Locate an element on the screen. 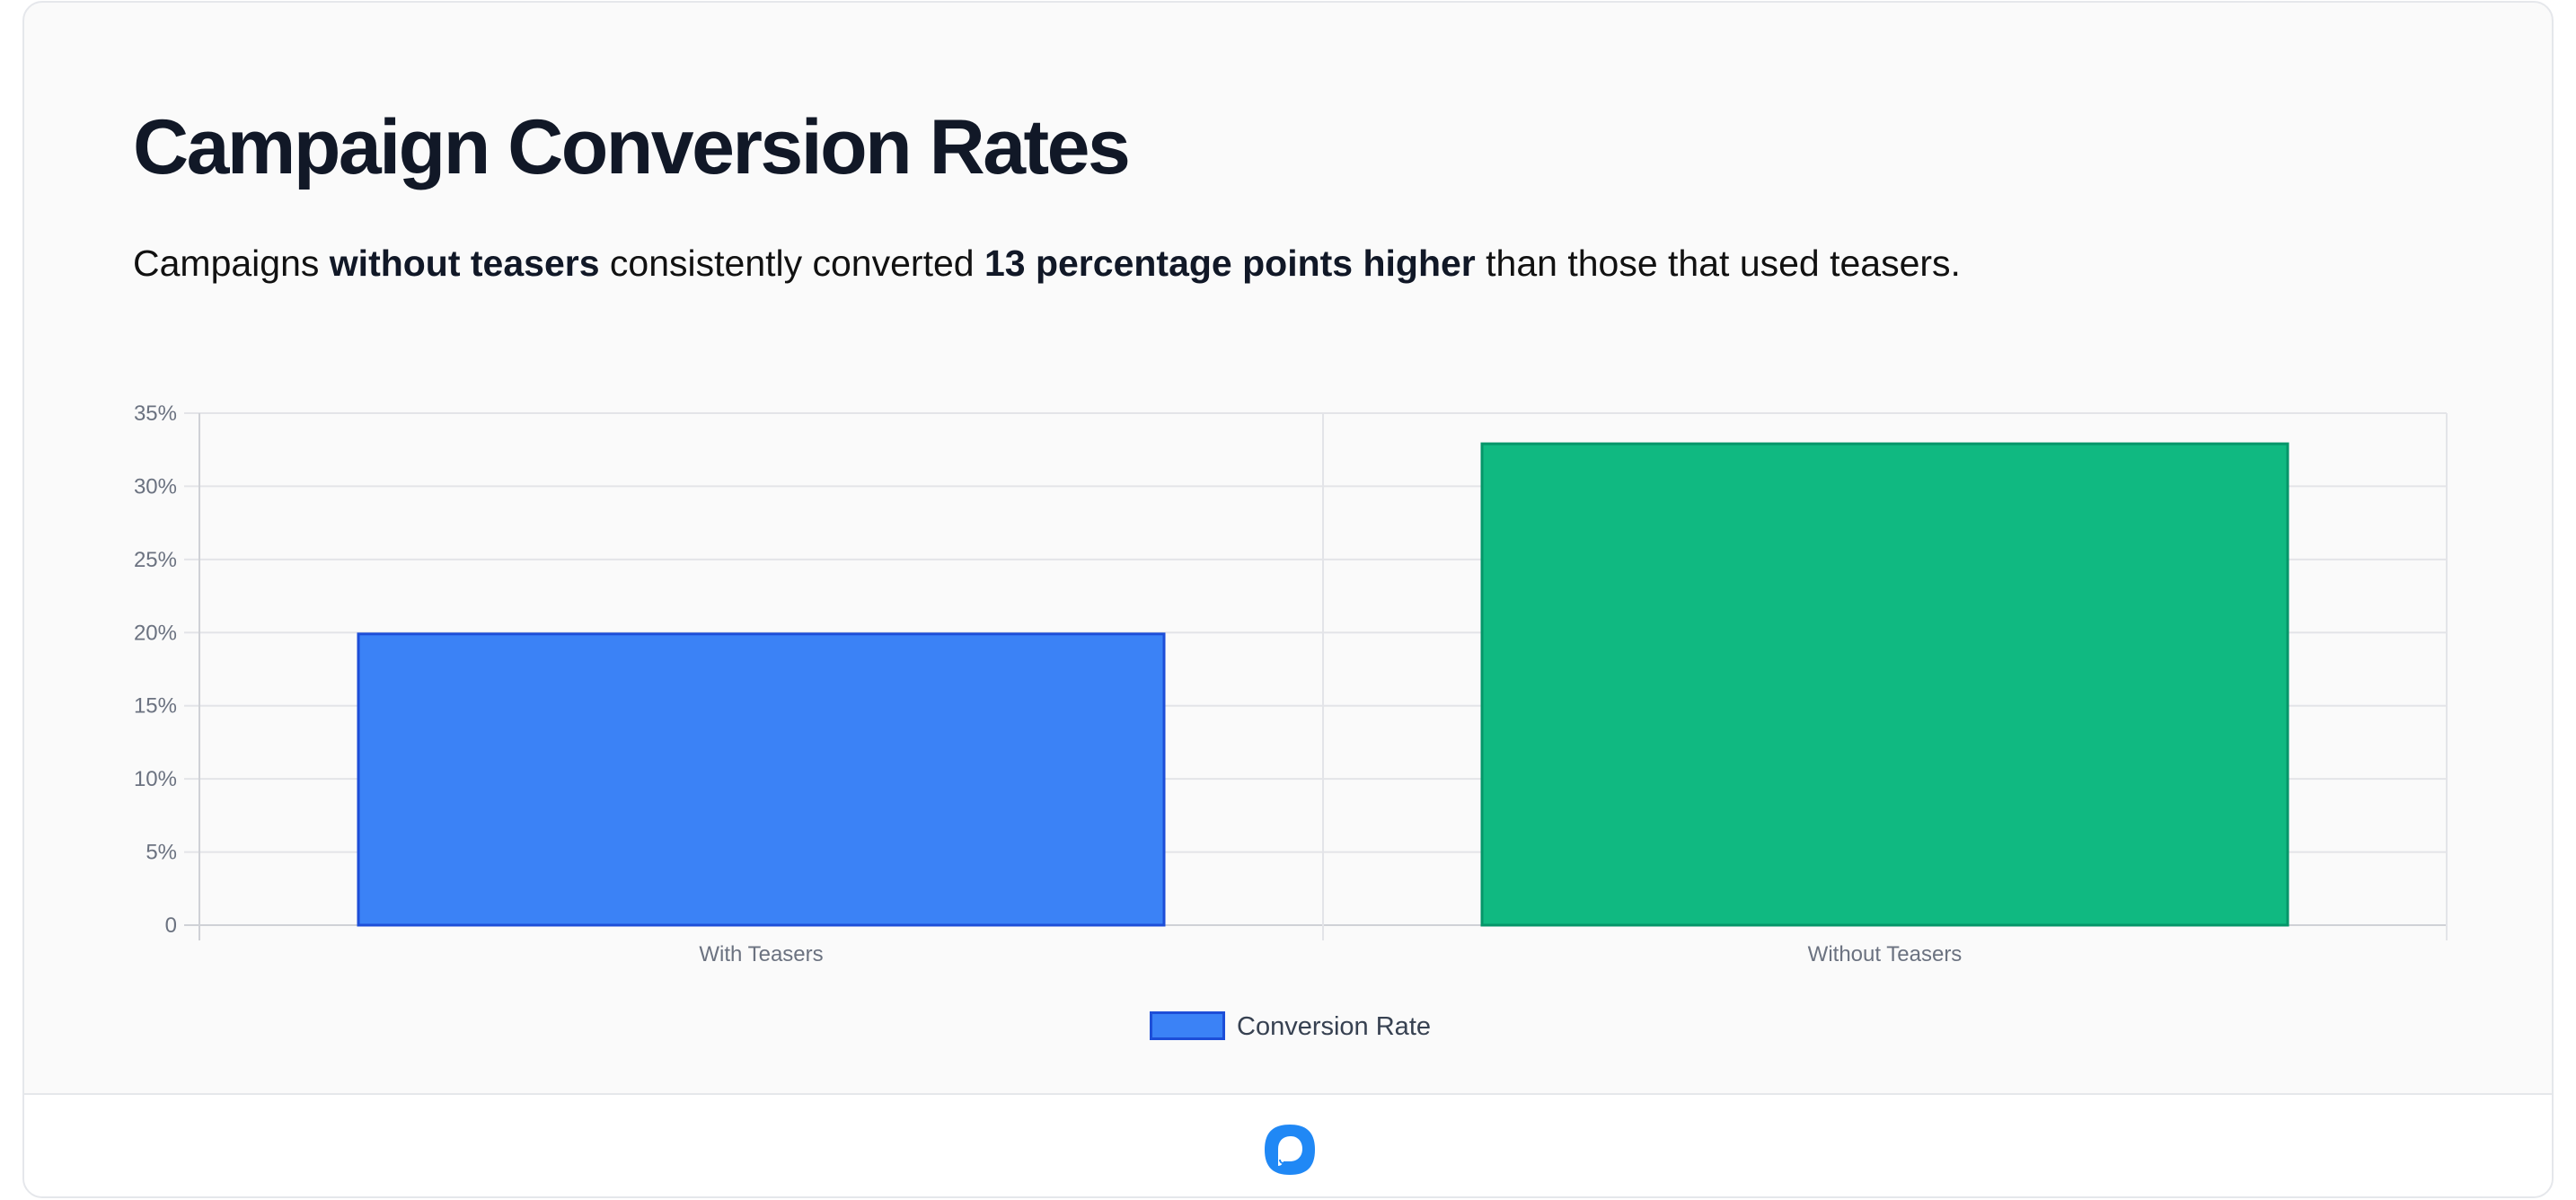 Image resolution: width=2576 pixels, height=1200 pixels. legend-swatch is located at coordinates (1187, 1025).